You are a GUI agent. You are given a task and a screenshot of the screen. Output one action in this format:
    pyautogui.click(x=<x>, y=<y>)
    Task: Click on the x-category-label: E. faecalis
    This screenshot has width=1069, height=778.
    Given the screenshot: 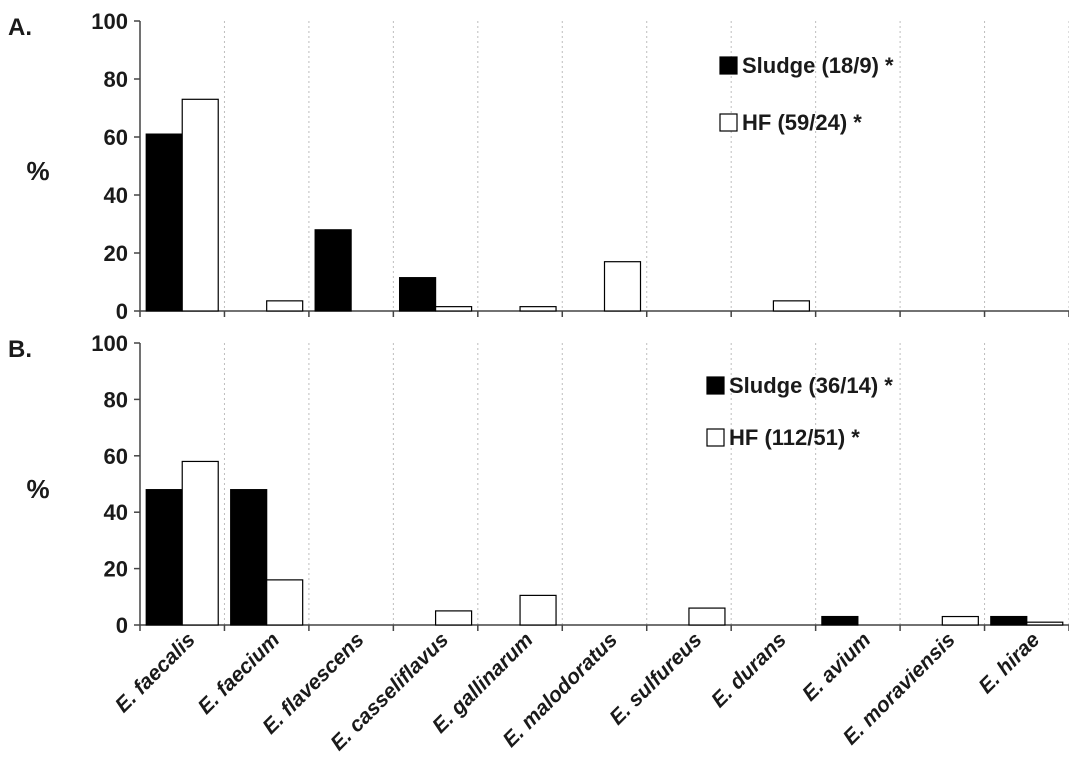 What is the action you would take?
    pyautogui.click(x=155, y=672)
    